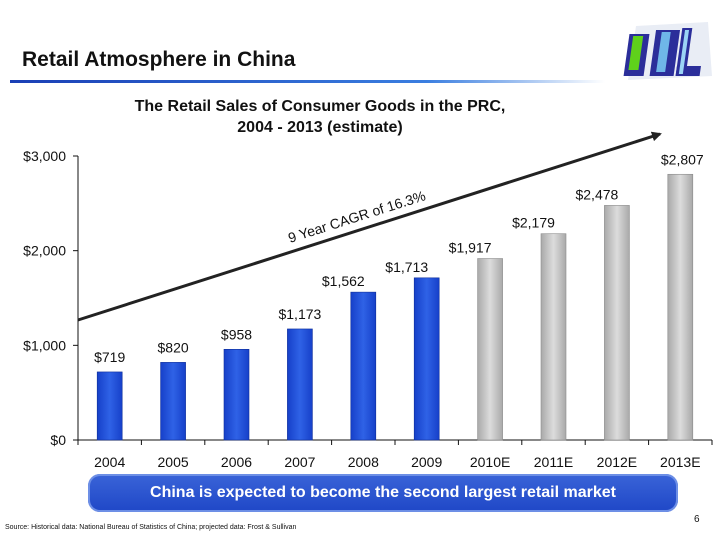 This screenshot has height=540, width=720. Describe the element at coordinates (173, 347) in the screenshot. I see `value-label-2005: $820` at that location.